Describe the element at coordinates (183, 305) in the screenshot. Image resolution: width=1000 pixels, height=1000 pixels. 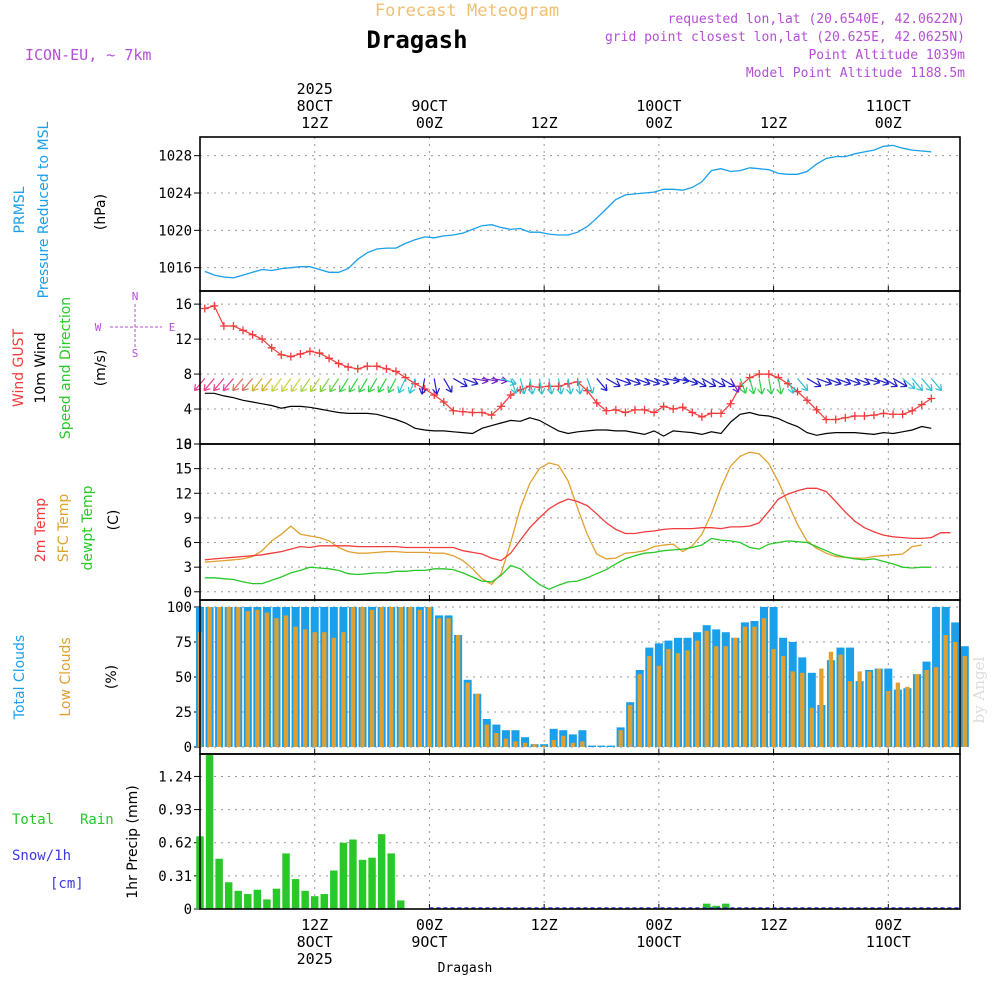
I see `y-tick-label: 16` at that location.